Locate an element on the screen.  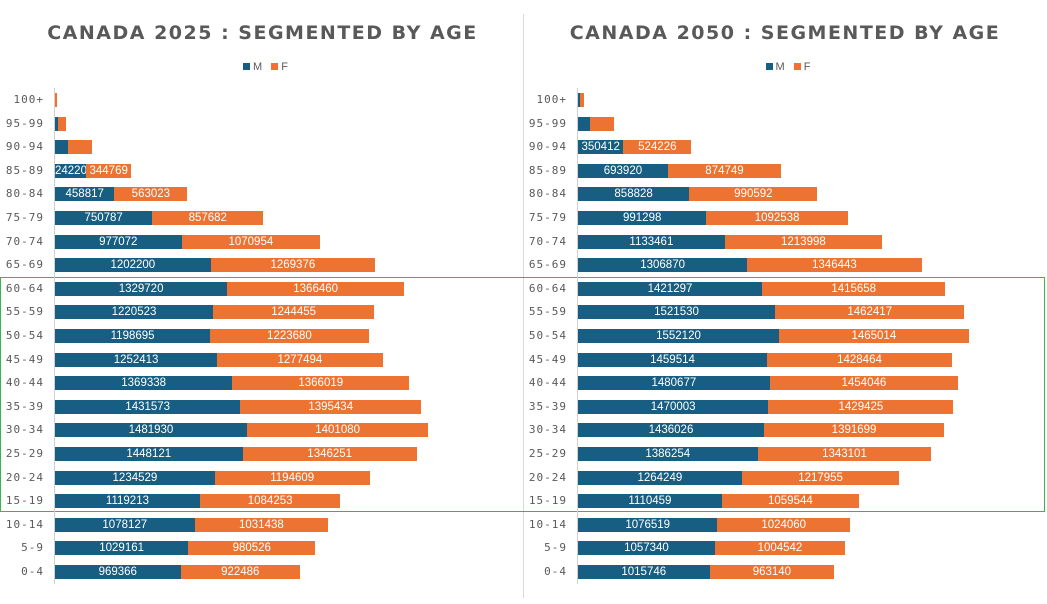
bar-f: 1343101 is located at coordinates (844, 454).